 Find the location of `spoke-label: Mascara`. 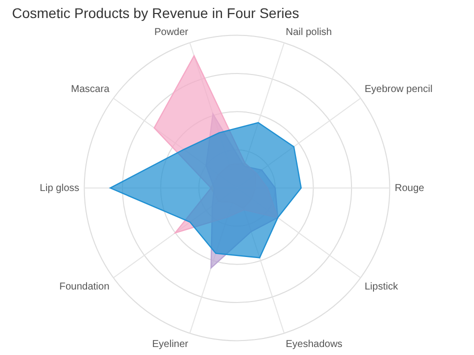

spoke-label: Mascara is located at coordinates (90, 90).